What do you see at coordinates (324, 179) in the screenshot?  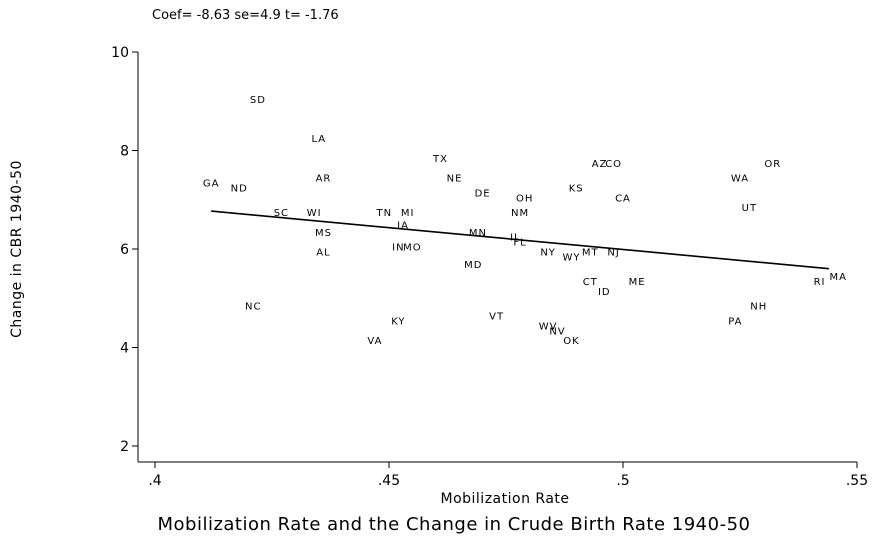 I see `point-label-ar: AR` at bounding box center [324, 179].